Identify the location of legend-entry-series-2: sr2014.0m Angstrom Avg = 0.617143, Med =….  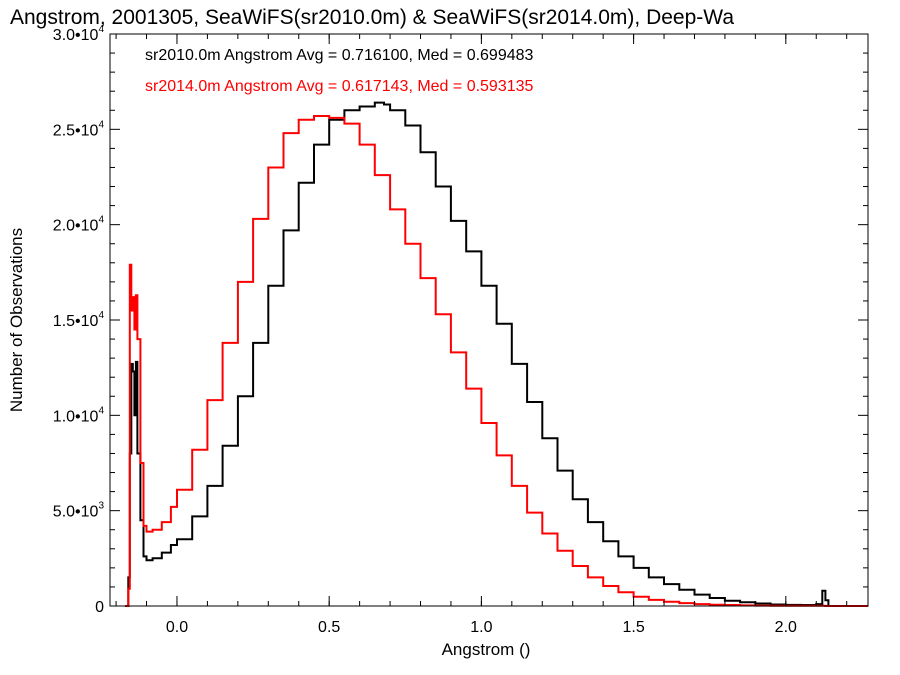
(339, 86).